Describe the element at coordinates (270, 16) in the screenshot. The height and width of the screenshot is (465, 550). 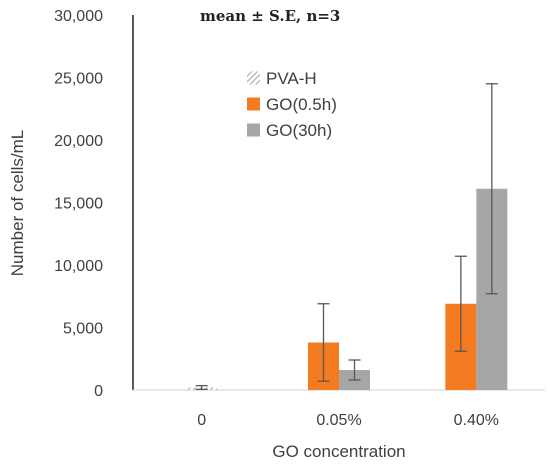
I see `annotation-text: mean ± S.E, n=3` at that location.